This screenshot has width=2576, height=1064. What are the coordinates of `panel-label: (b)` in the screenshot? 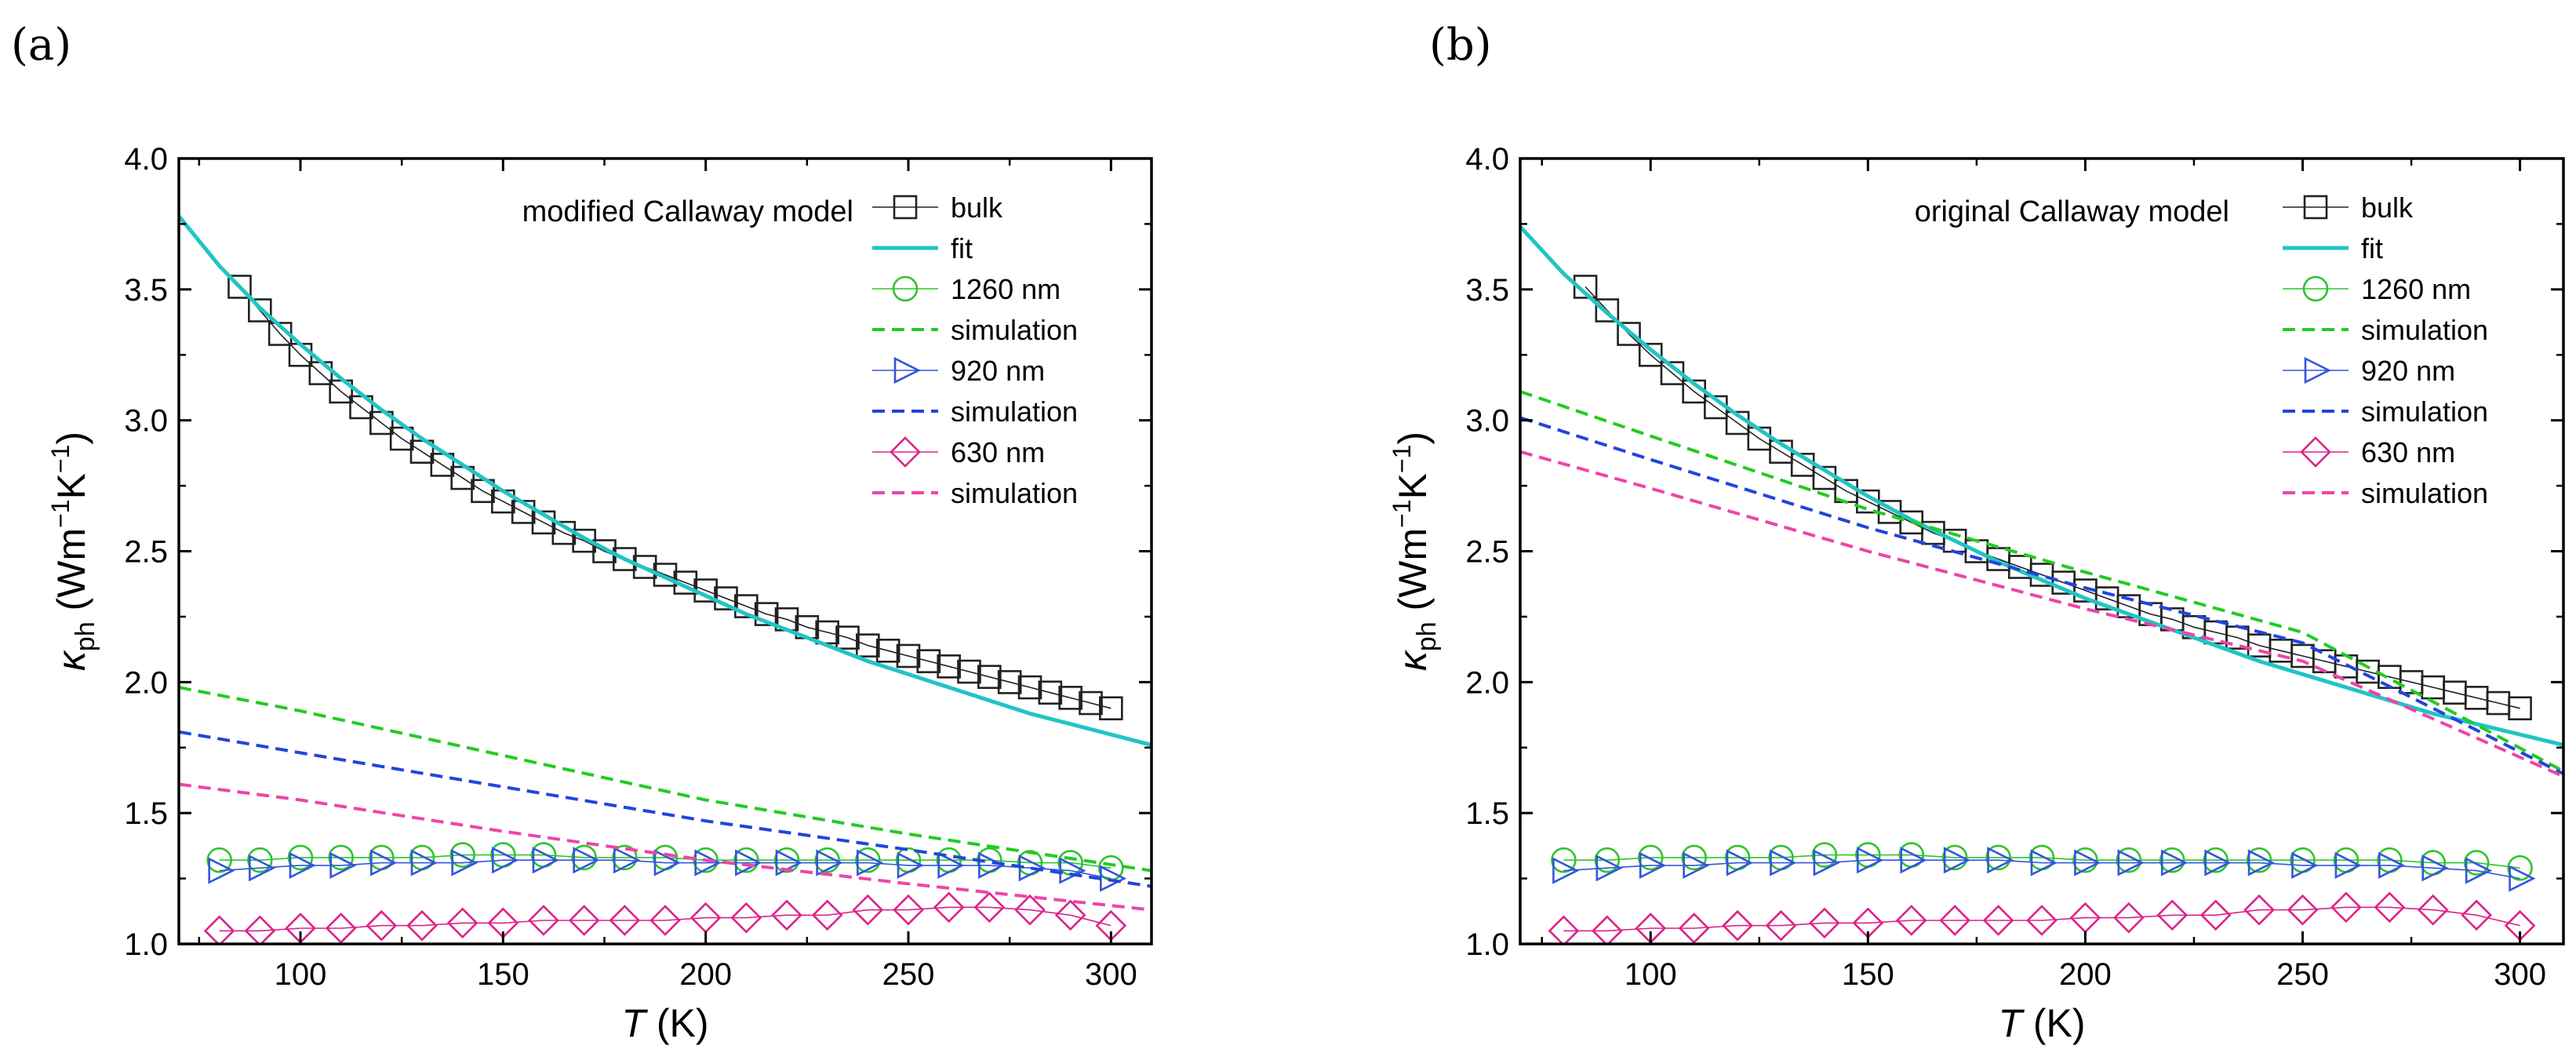 It's located at (1460, 45).